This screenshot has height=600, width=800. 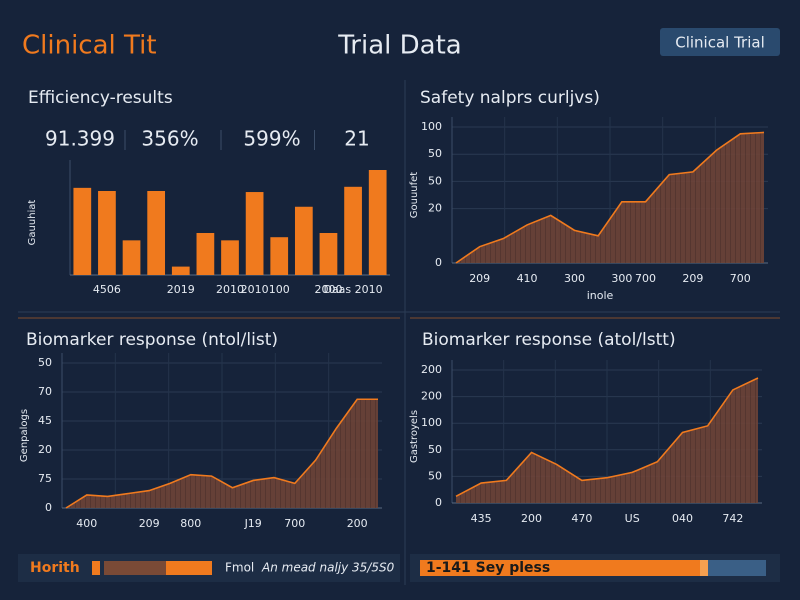 I want to click on y-axis-title: Genpalogs, so click(x=24, y=435).